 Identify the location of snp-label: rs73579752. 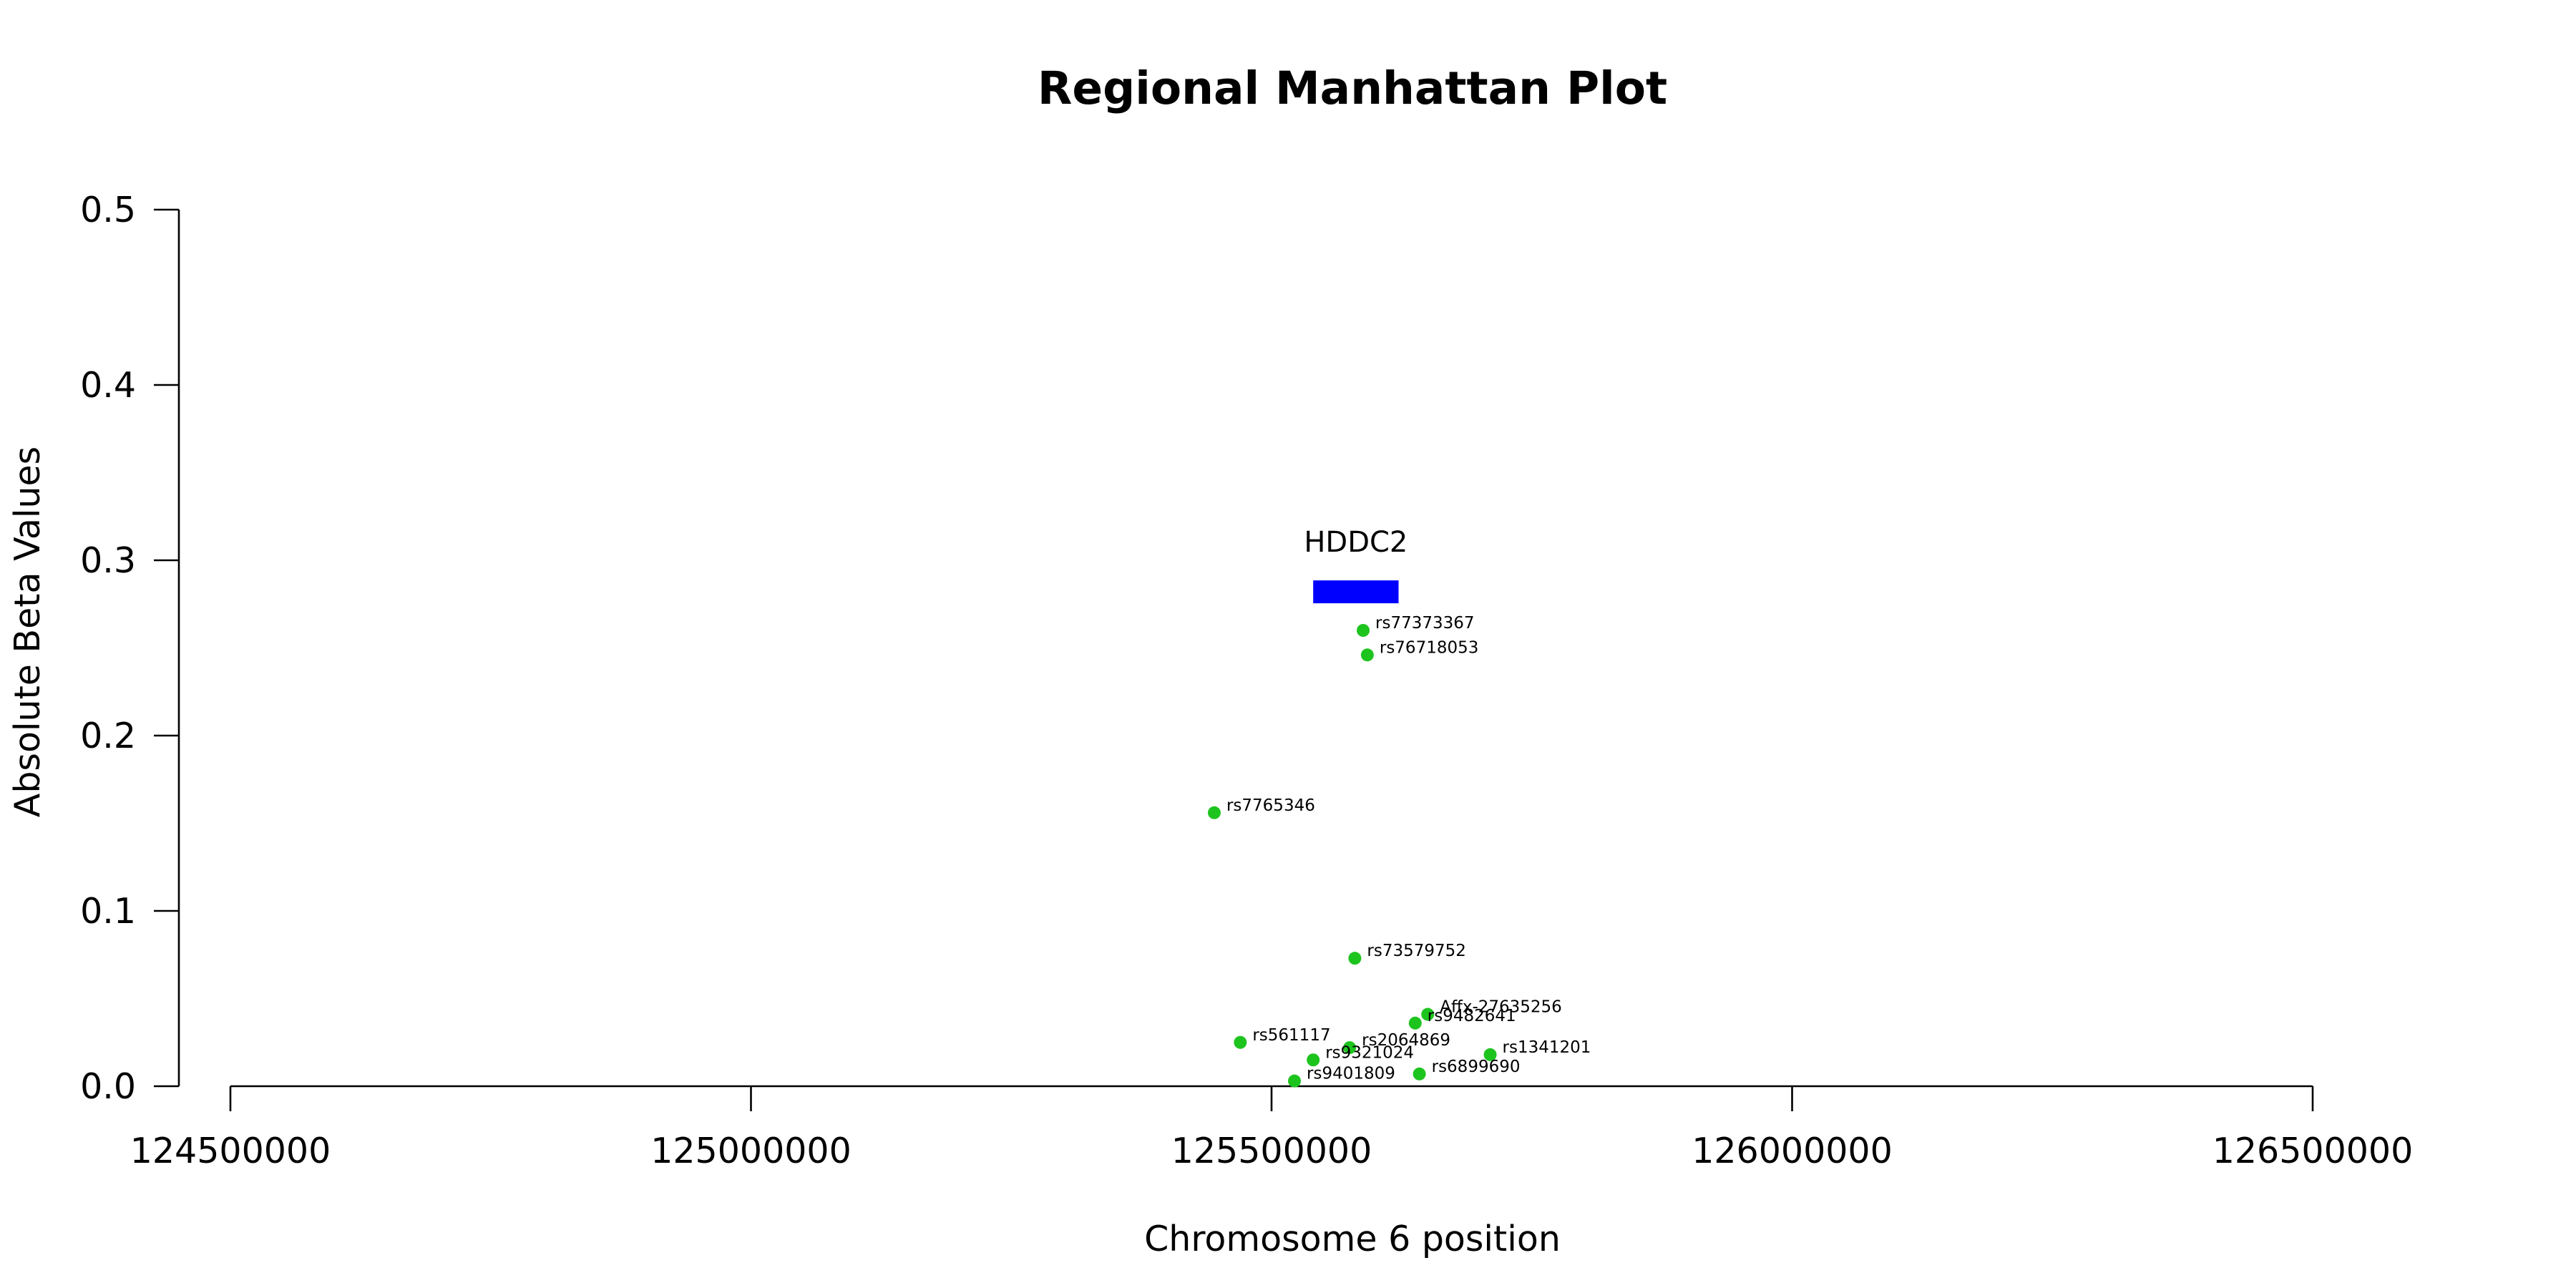
(1416, 951).